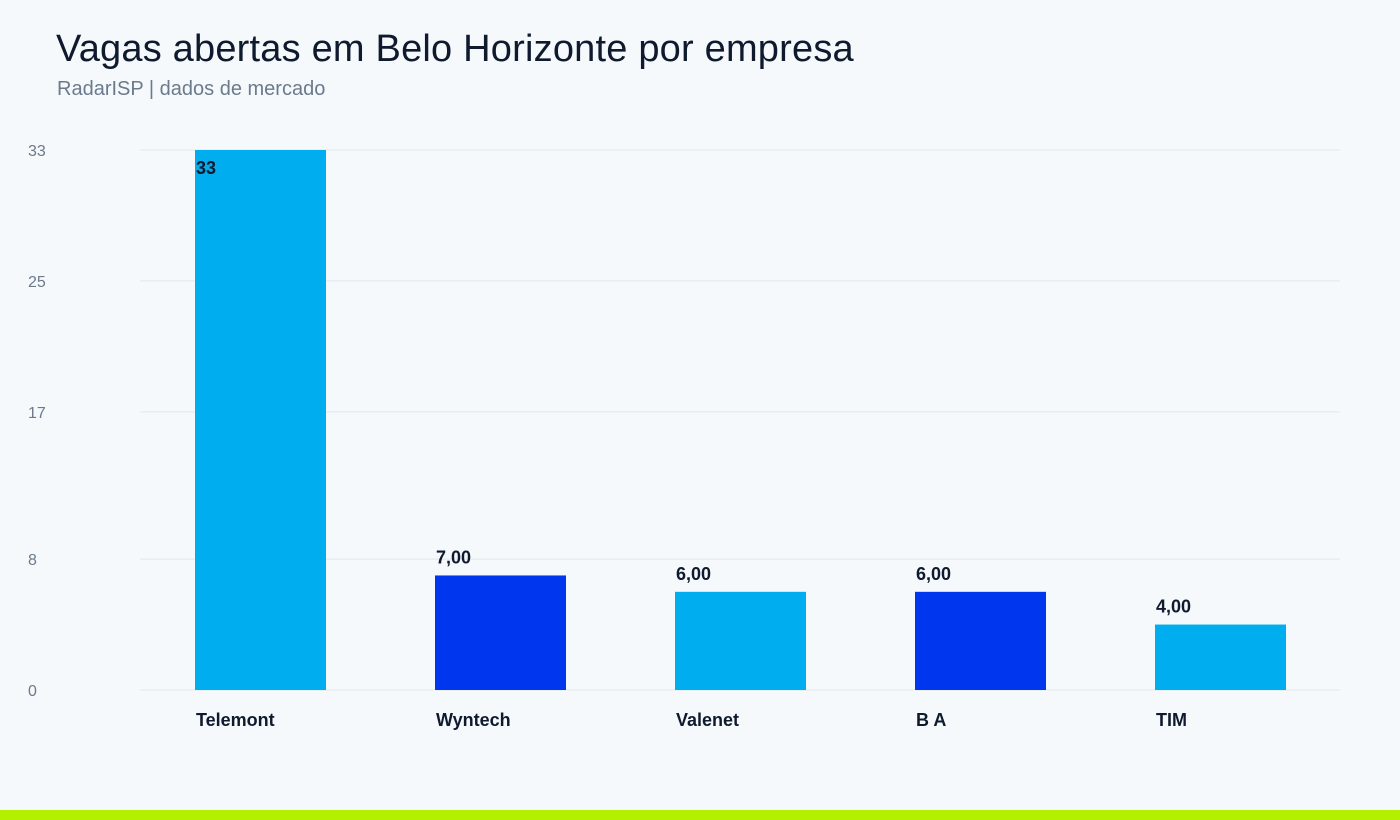 This screenshot has width=1400, height=820. I want to click on chart-subtitle: RadarISP | dados de mercado, so click(191, 89).